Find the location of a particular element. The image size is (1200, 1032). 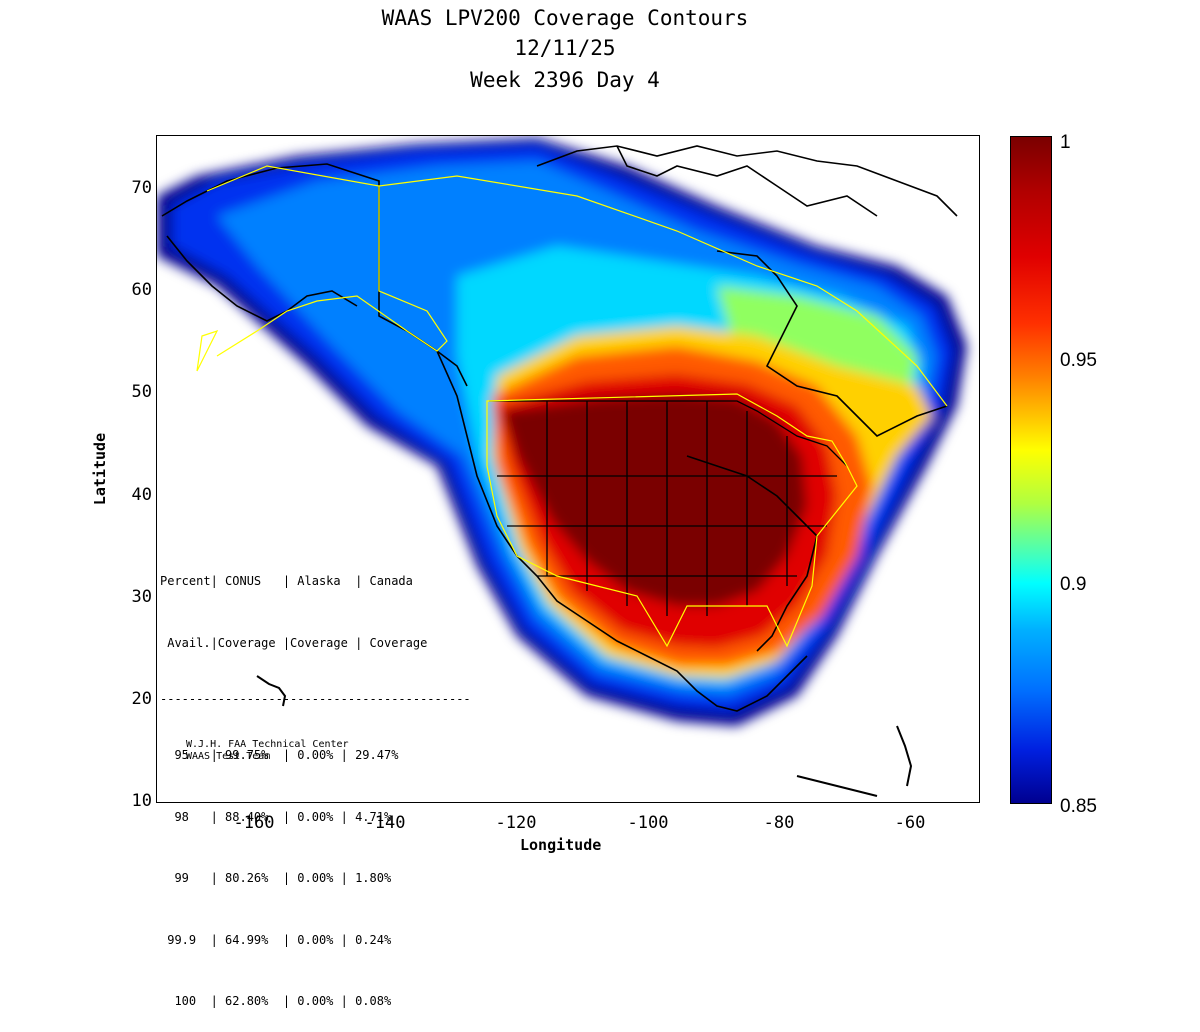

y-tick-label: 60 is located at coordinates (141, 290).